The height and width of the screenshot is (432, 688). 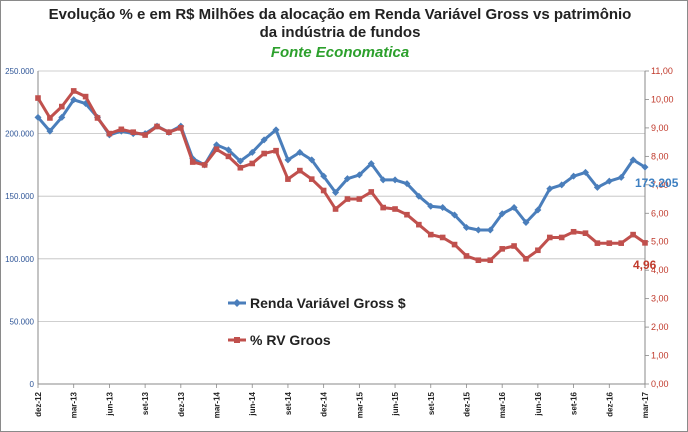 I want to click on y-right-tick-label: 6,00, so click(x=660, y=213).